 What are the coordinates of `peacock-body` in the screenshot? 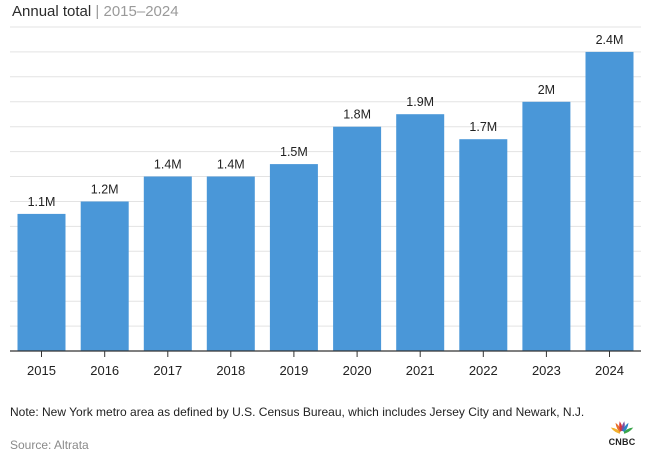 It's located at (622, 433).